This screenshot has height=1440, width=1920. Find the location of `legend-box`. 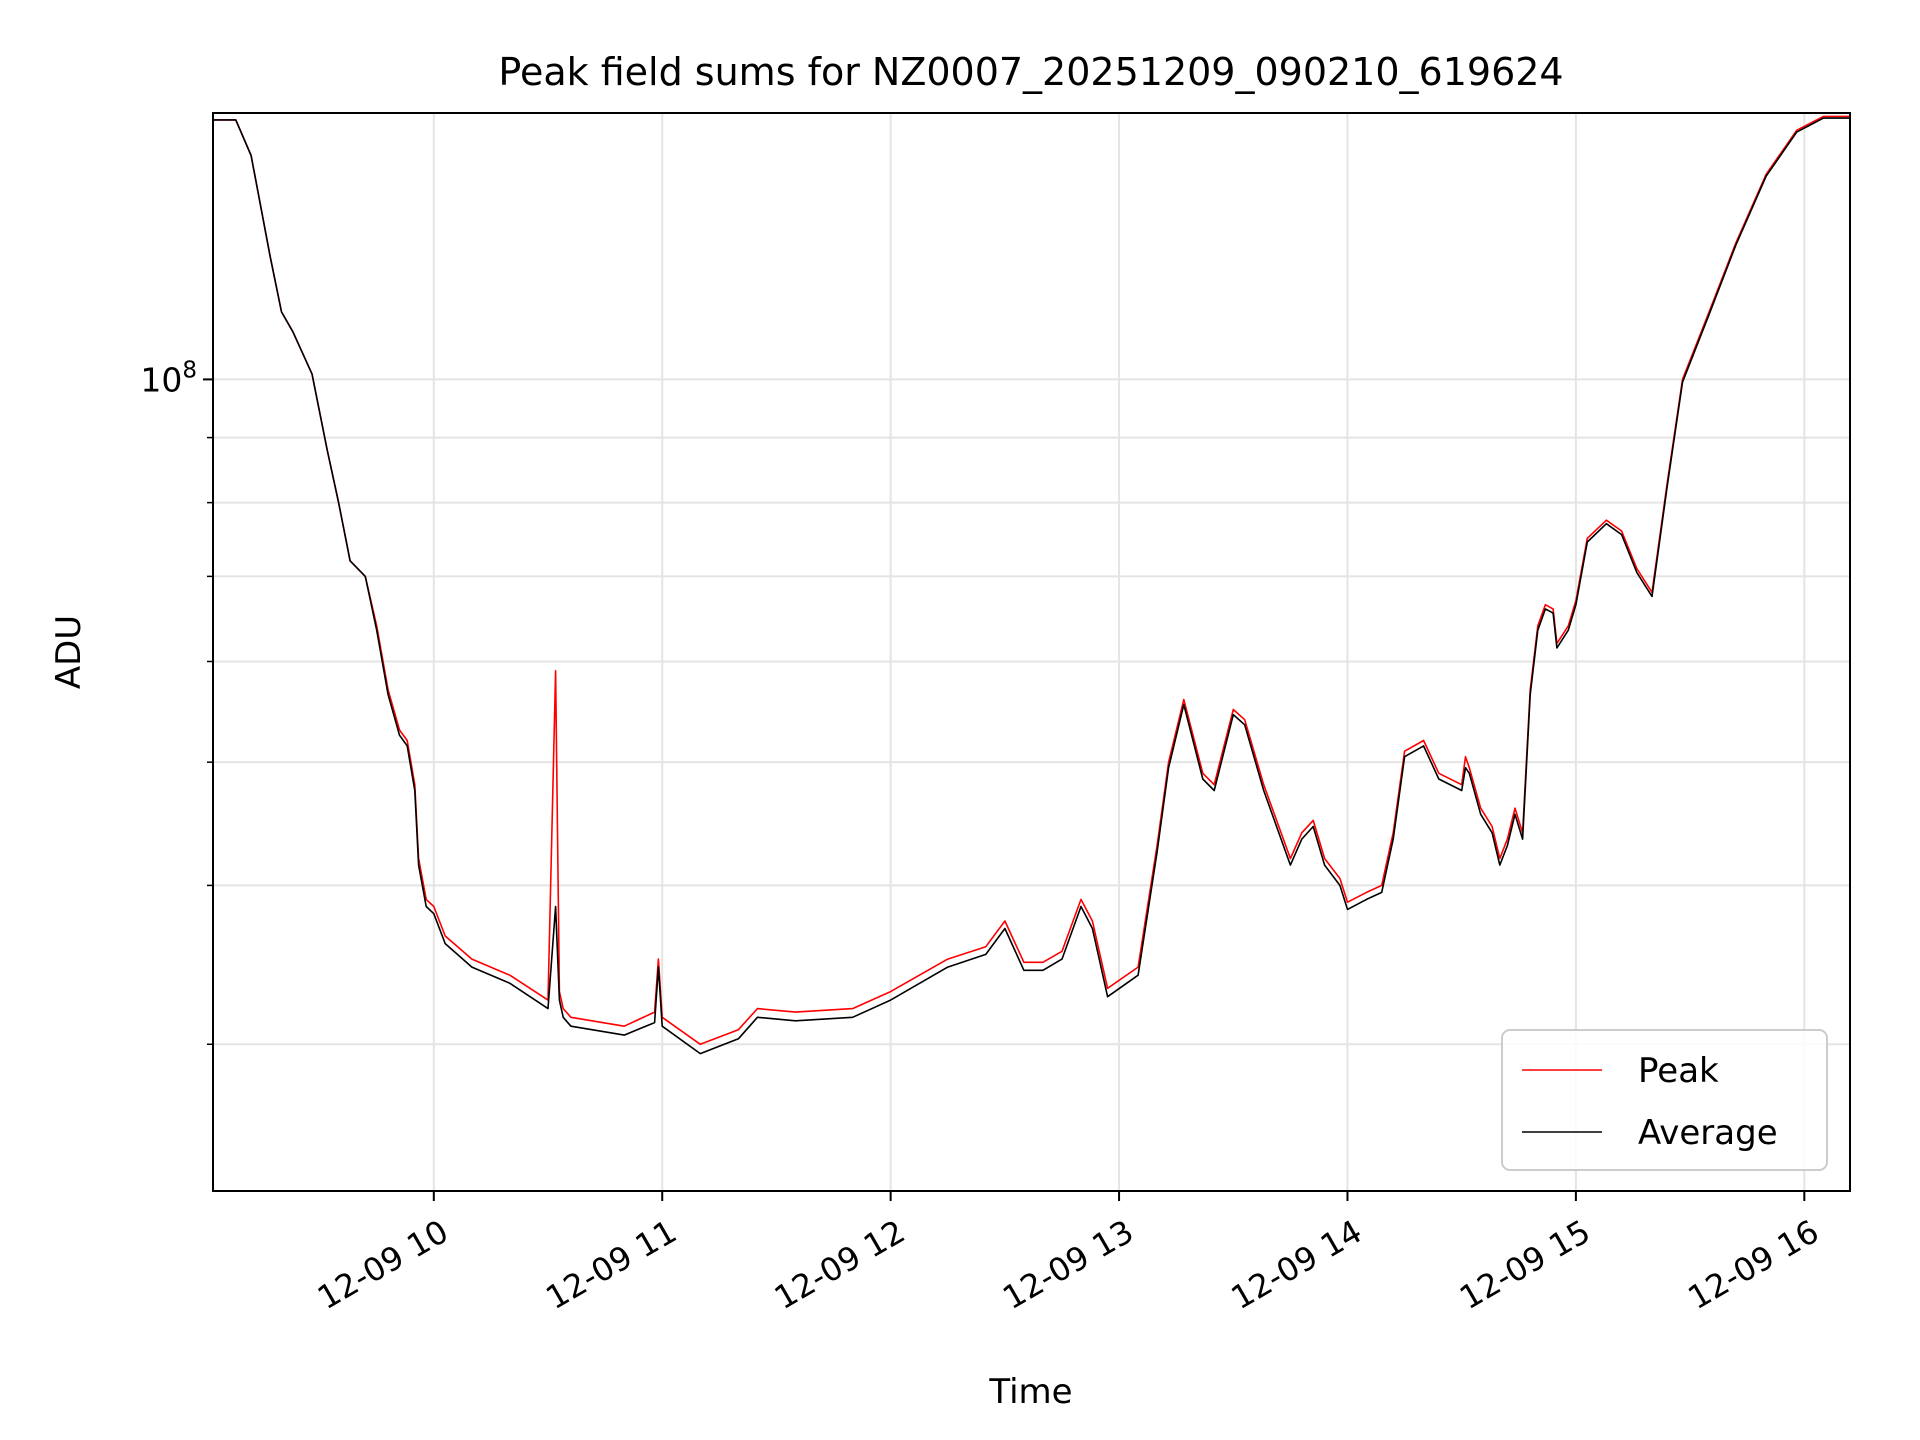

legend-box is located at coordinates (1664, 1100).